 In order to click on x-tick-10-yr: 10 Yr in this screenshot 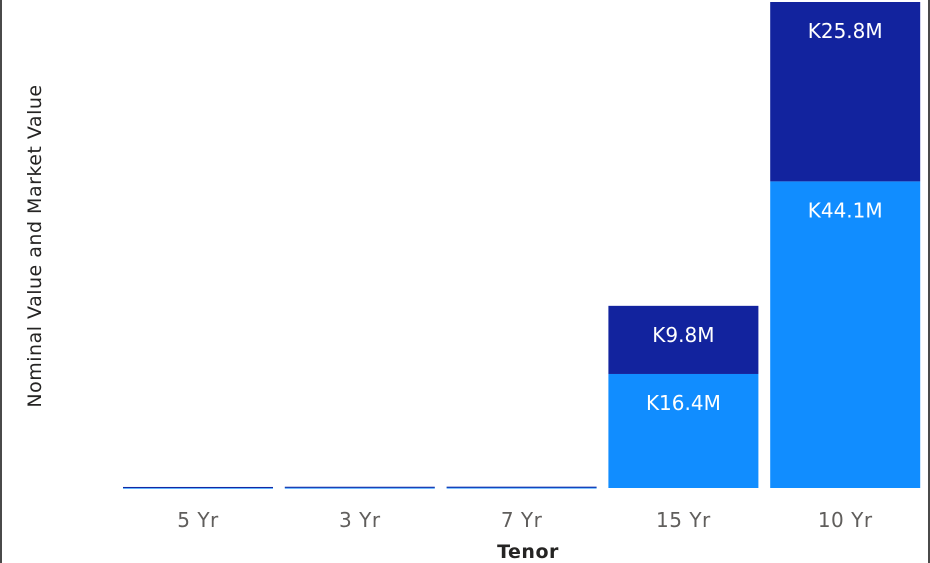, I will do `click(845, 520)`.